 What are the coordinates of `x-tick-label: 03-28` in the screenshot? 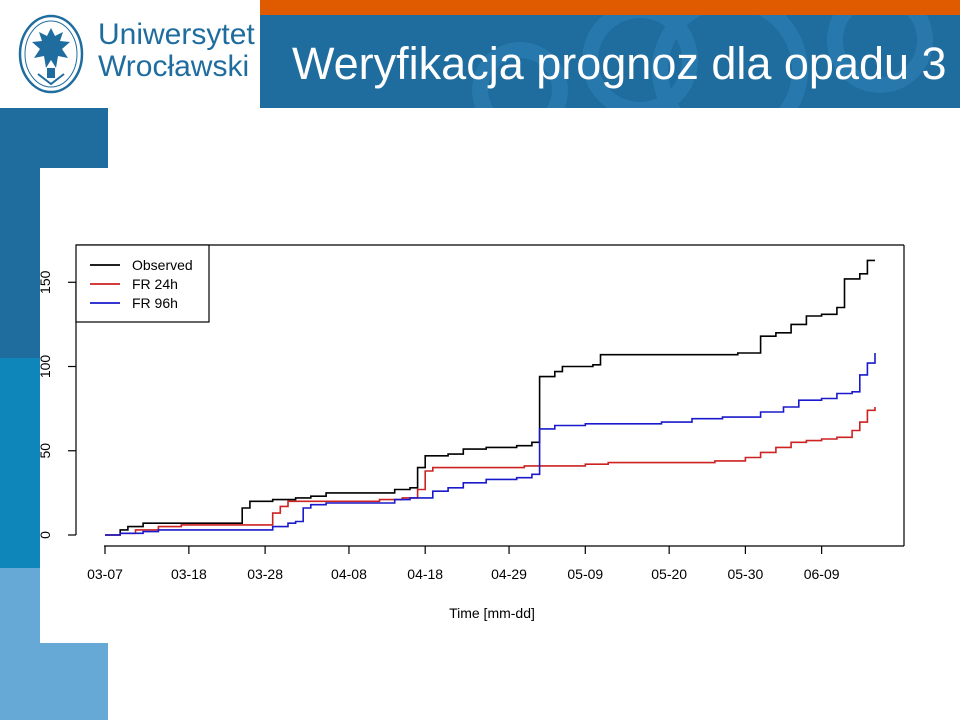 It's located at (265, 574).